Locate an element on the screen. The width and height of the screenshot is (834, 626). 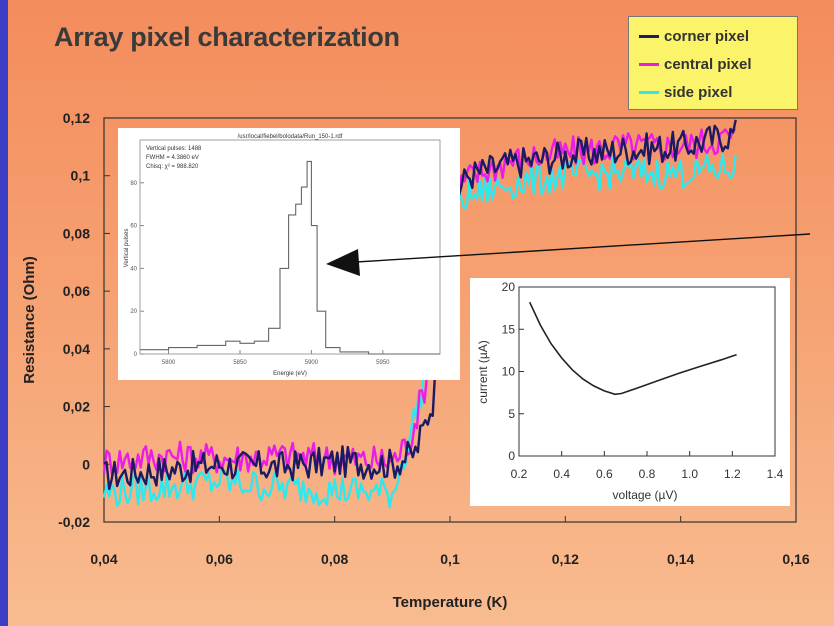
main-y-tick-label: 0,1 is located at coordinates (81, 176).